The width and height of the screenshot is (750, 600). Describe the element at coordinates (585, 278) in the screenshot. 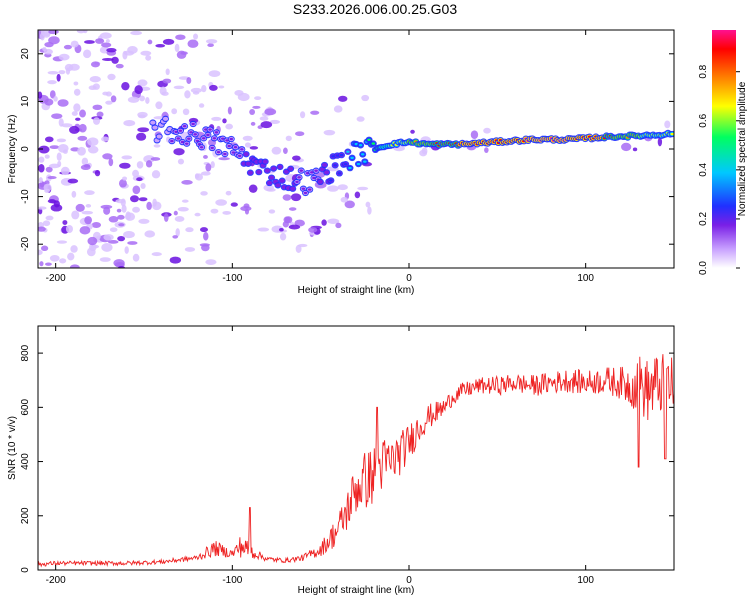

I see `spectrogram-x-tick-label: 100` at that location.